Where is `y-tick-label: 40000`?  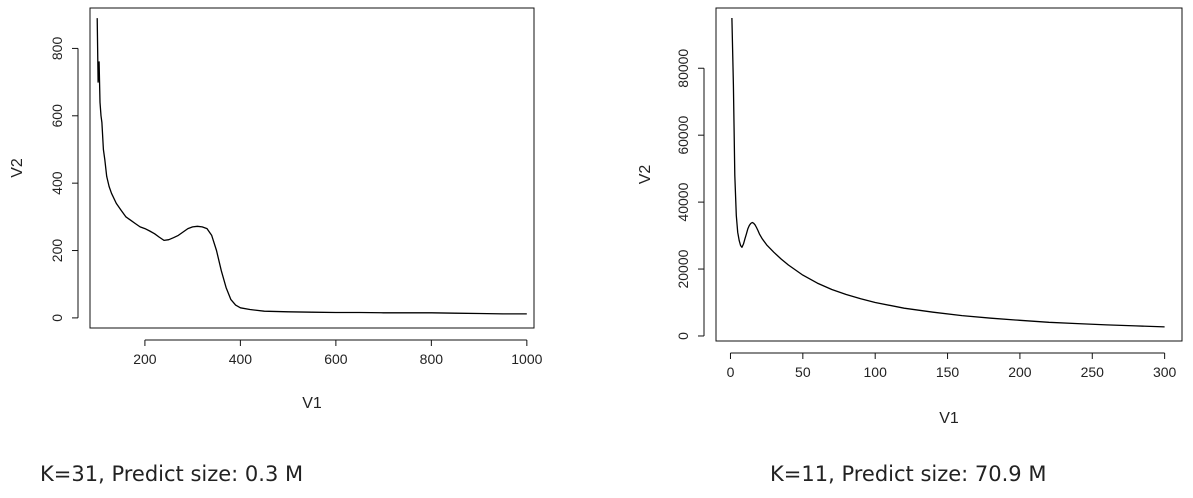
y-tick-label: 40000 is located at coordinates (683, 201).